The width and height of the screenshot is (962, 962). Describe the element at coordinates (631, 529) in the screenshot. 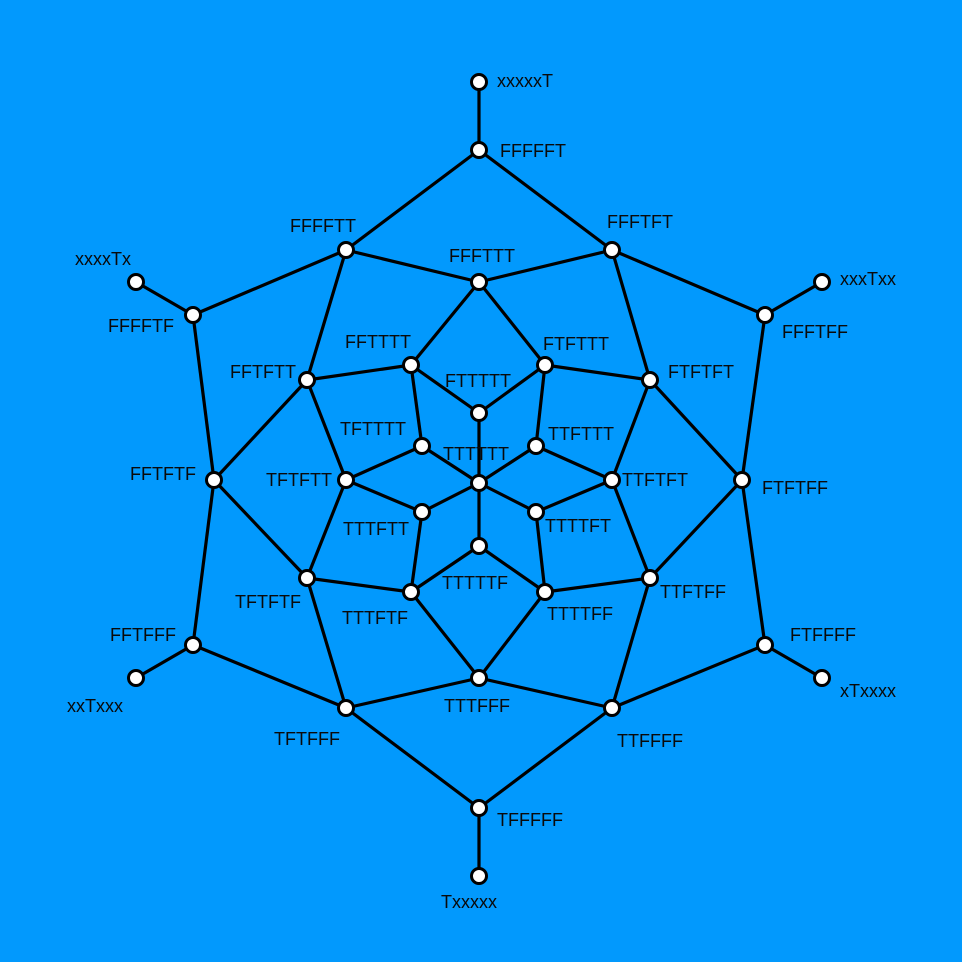

I see `edge-TTFTFT-TTFTFF` at that location.